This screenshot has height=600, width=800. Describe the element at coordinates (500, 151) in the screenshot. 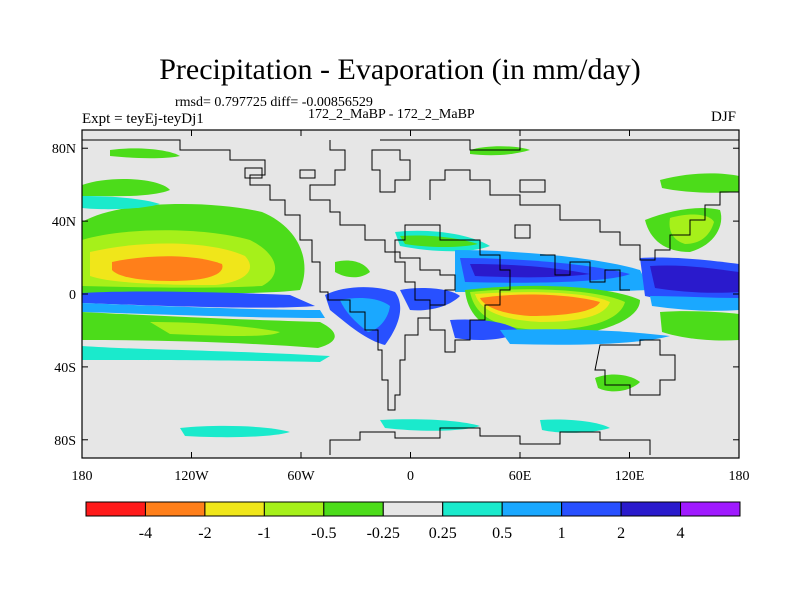

I see `contour-arctic-green2` at that location.